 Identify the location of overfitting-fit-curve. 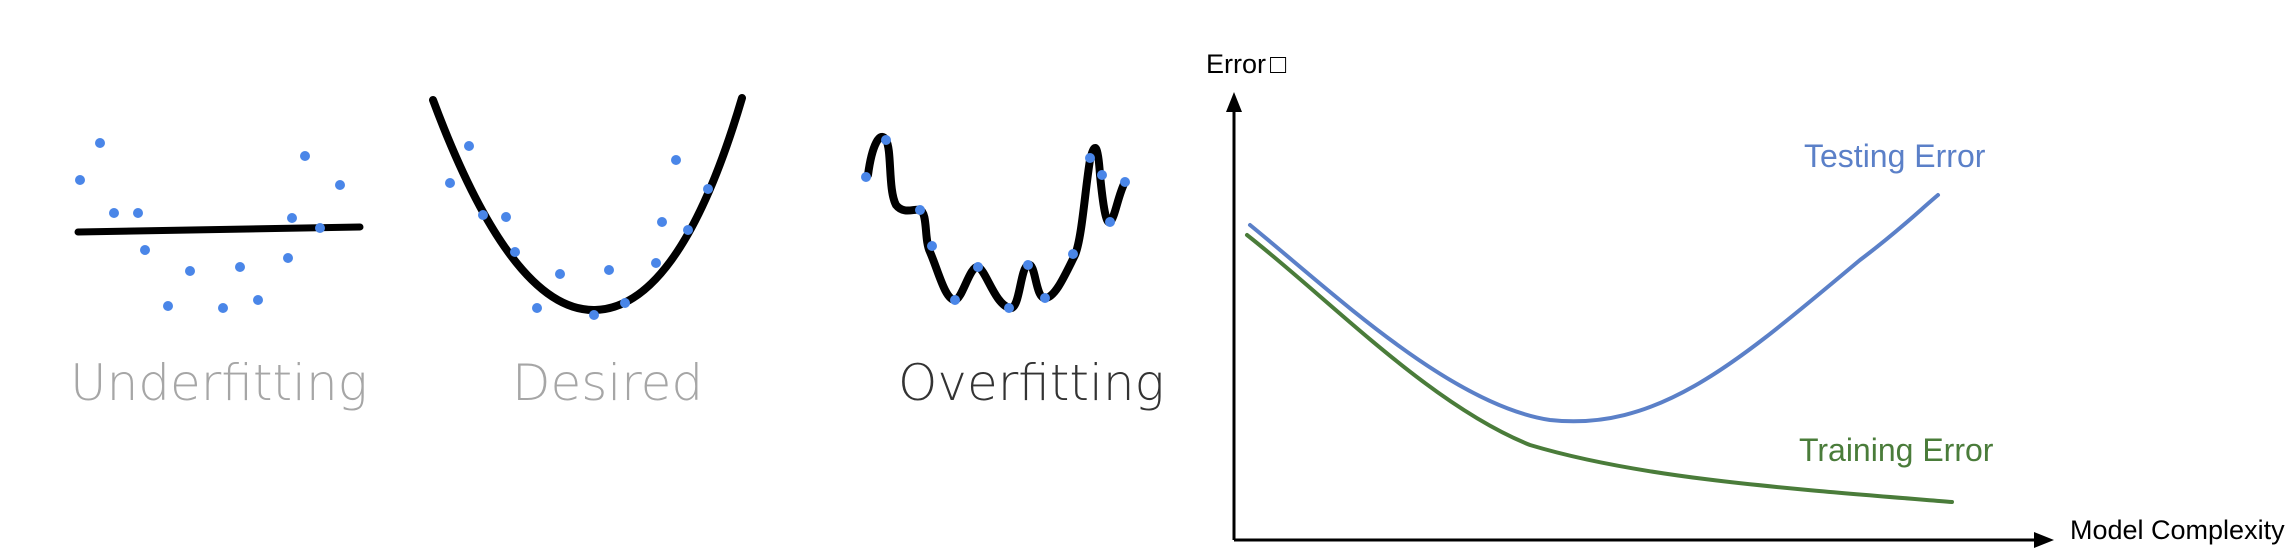
(996, 222).